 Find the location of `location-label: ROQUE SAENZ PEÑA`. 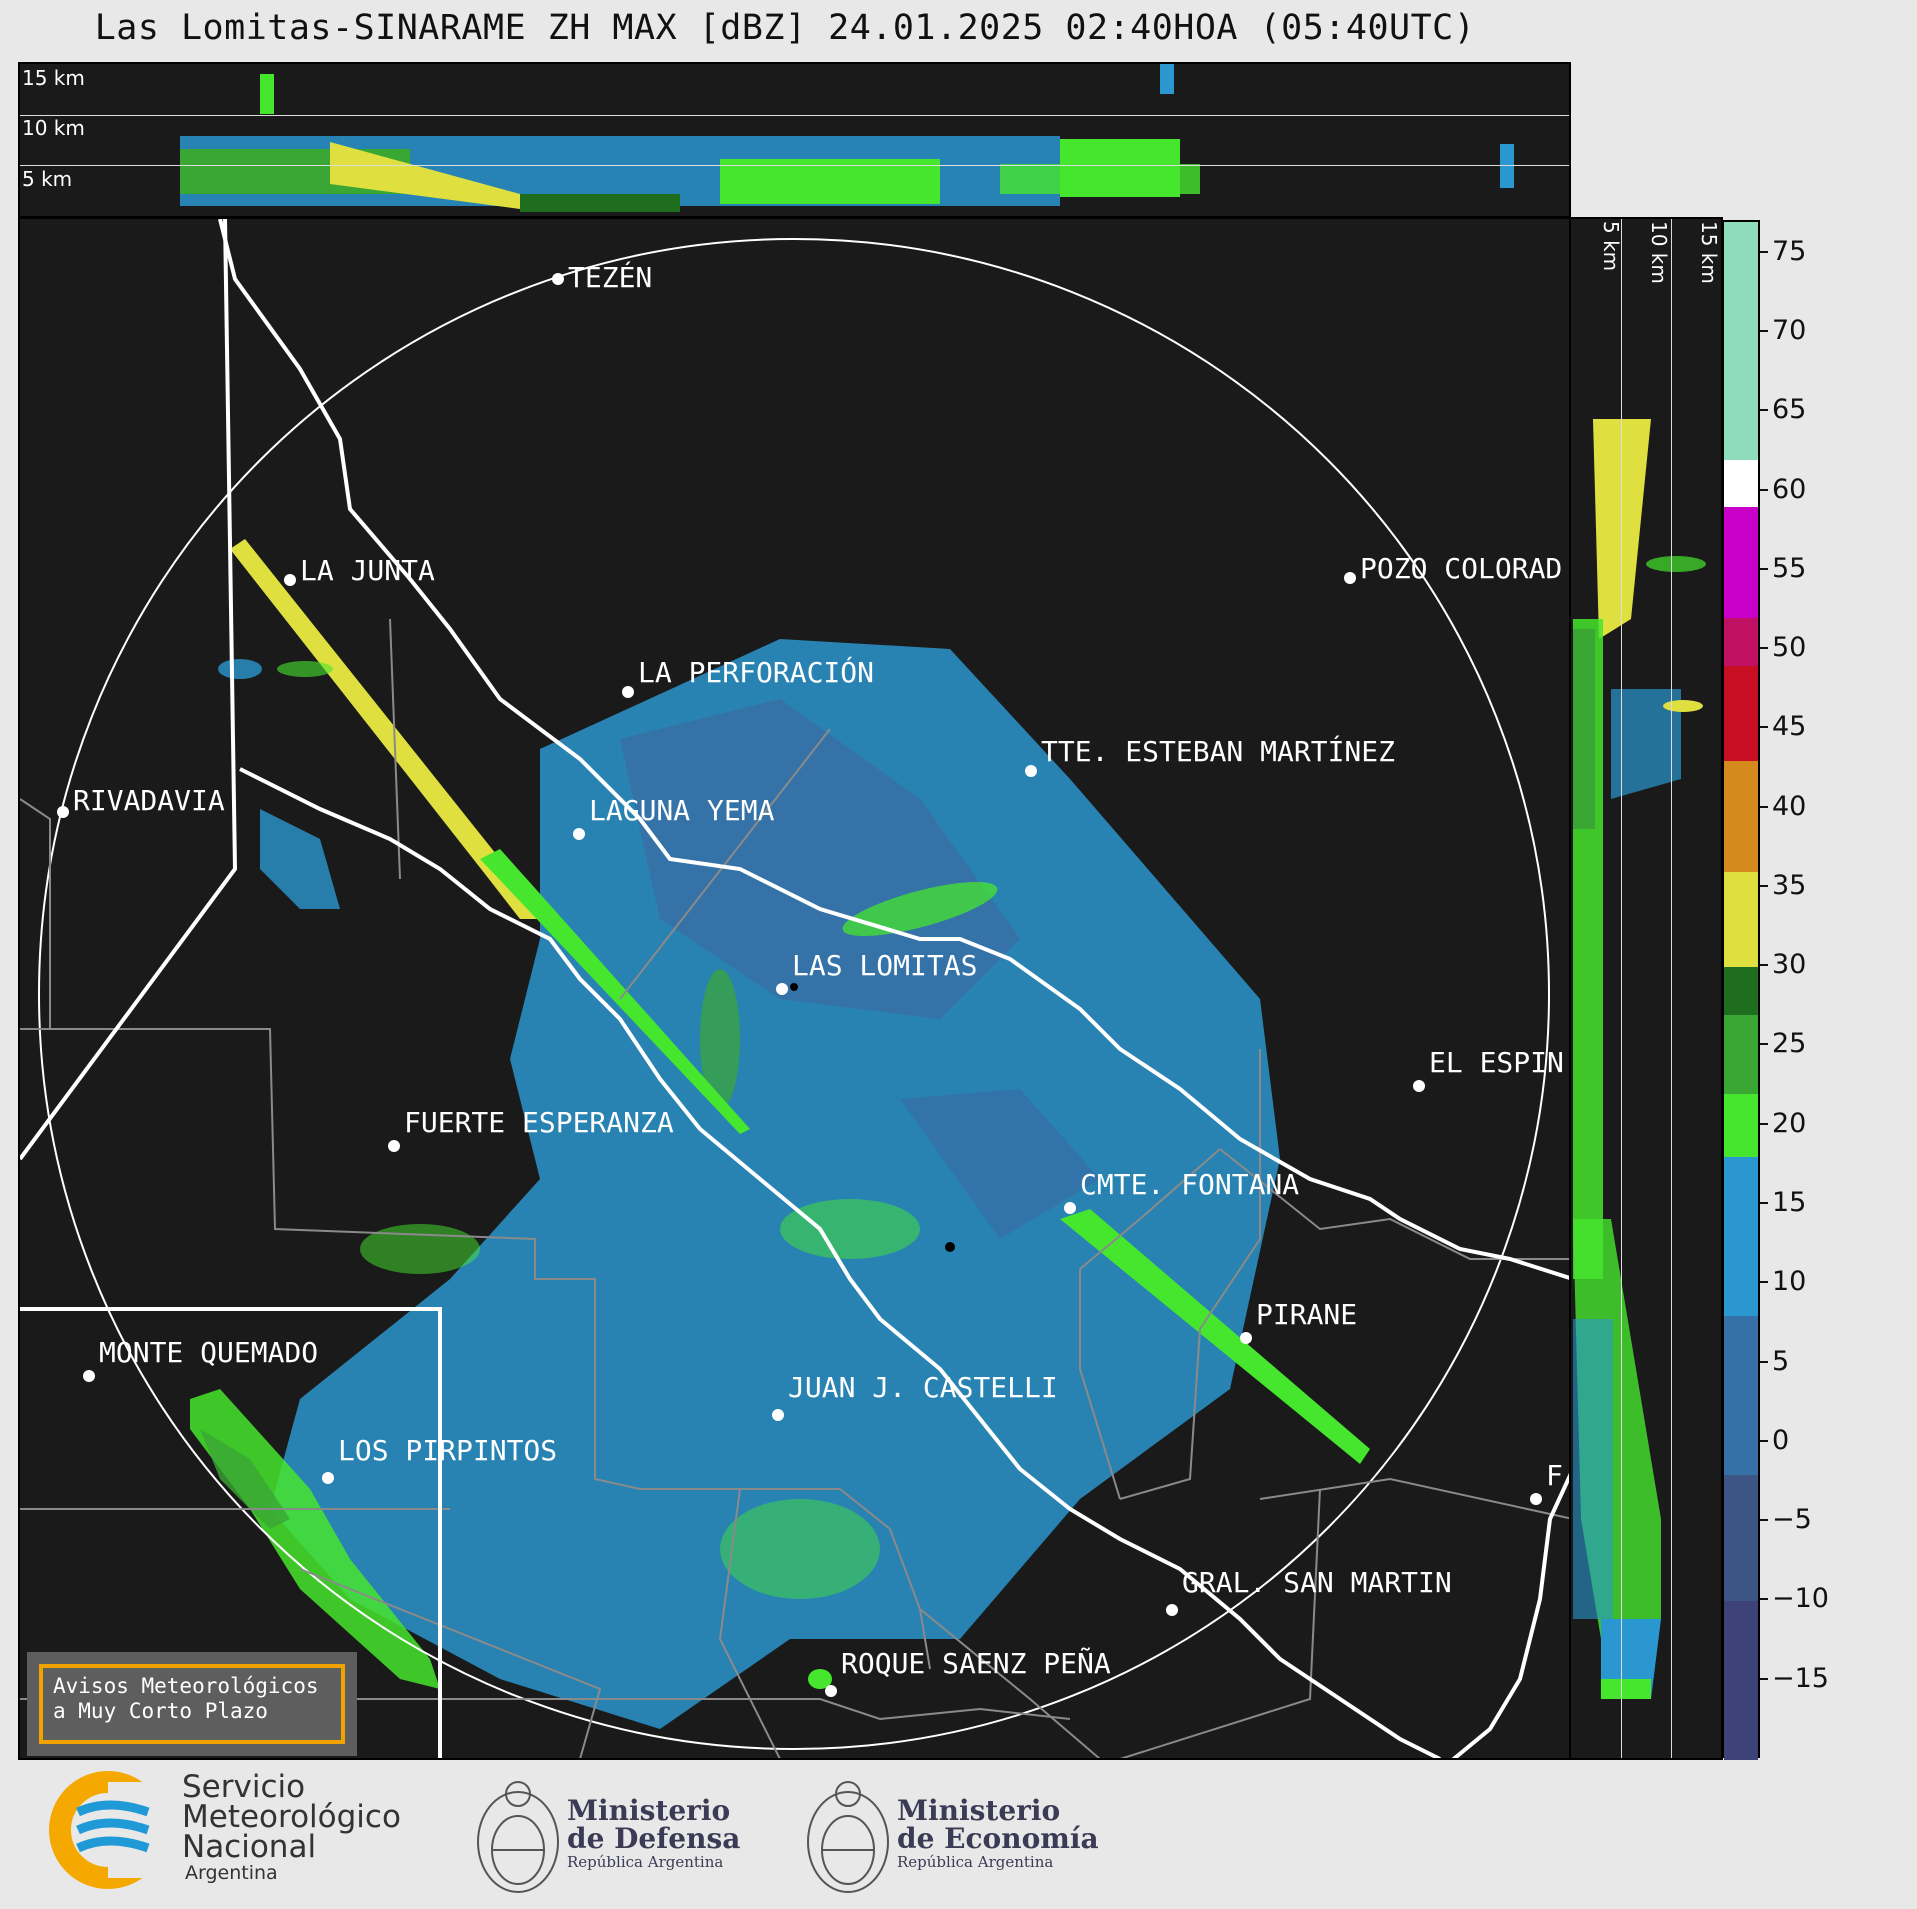

location-label: ROQUE SAENZ PEÑA is located at coordinates (976, 1663).